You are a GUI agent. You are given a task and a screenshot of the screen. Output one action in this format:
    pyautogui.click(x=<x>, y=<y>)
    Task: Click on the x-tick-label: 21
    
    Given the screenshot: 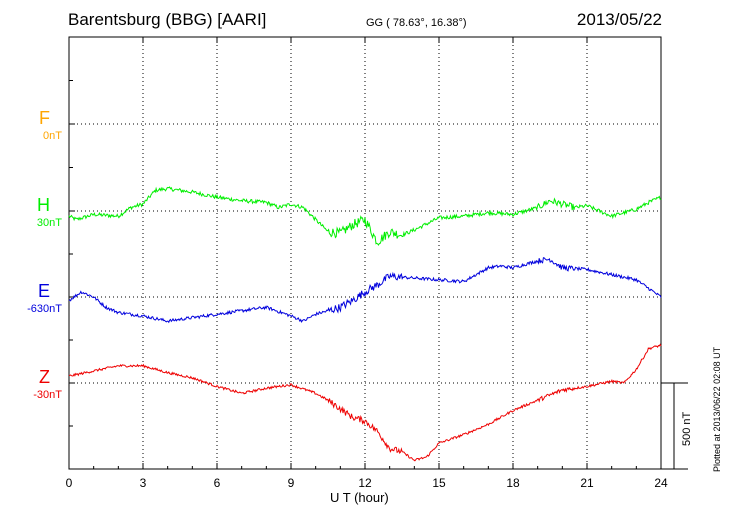 What is the action you would take?
    pyautogui.click(x=587, y=483)
    